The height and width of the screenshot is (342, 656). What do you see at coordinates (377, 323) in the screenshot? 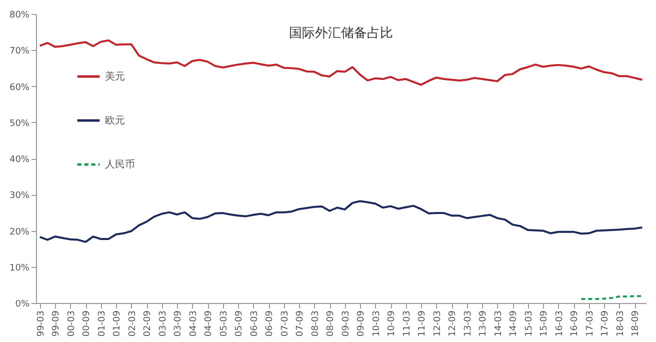
I see `x-tick-label: 10-03` at bounding box center [377, 323].